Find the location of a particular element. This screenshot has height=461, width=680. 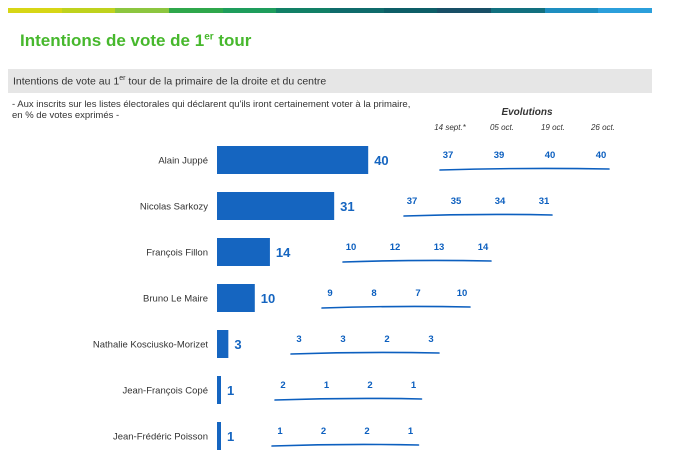

top-color-bar is located at coordinates (330, 10).